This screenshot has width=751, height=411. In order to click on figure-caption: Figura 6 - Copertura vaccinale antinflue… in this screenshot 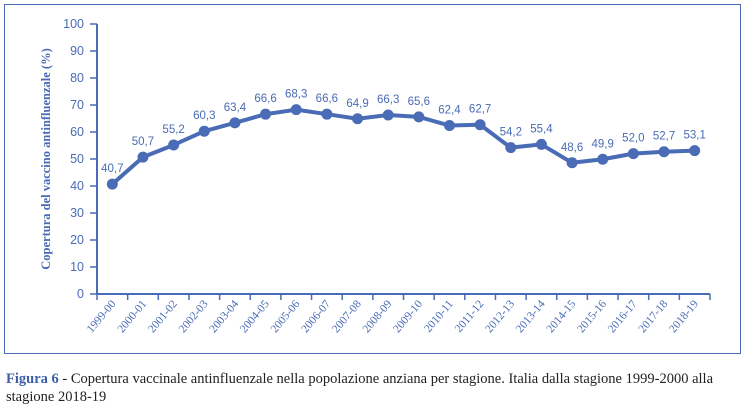, I will do `click(376, 388)`.